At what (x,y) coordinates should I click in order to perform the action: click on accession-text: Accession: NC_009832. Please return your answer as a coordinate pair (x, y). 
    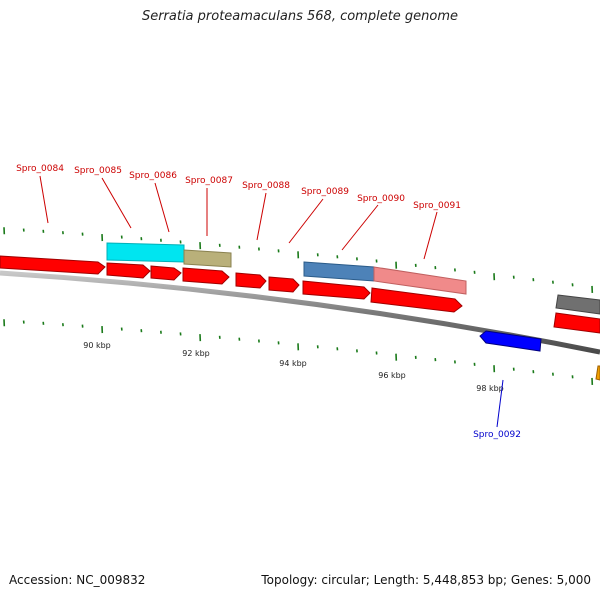
    Looking at the image, I should click on (77, 580).